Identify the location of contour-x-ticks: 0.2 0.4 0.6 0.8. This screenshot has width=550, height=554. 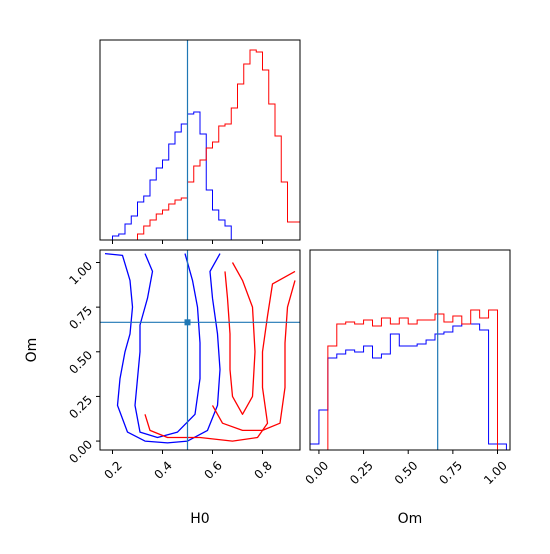
(188, 466).